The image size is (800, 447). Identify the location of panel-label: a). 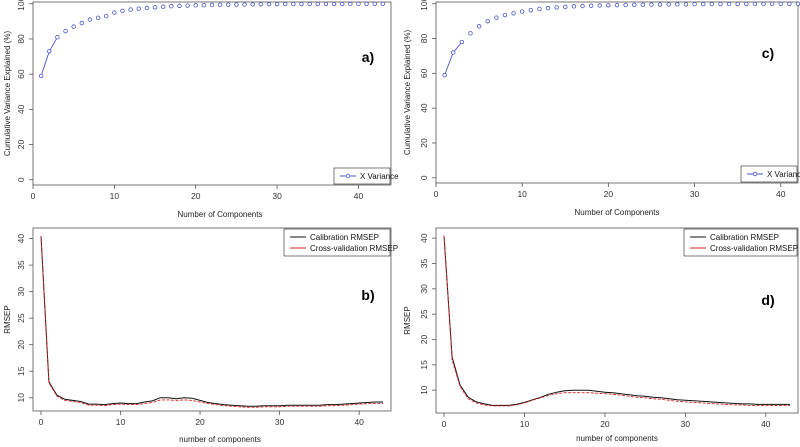
(368, 57).